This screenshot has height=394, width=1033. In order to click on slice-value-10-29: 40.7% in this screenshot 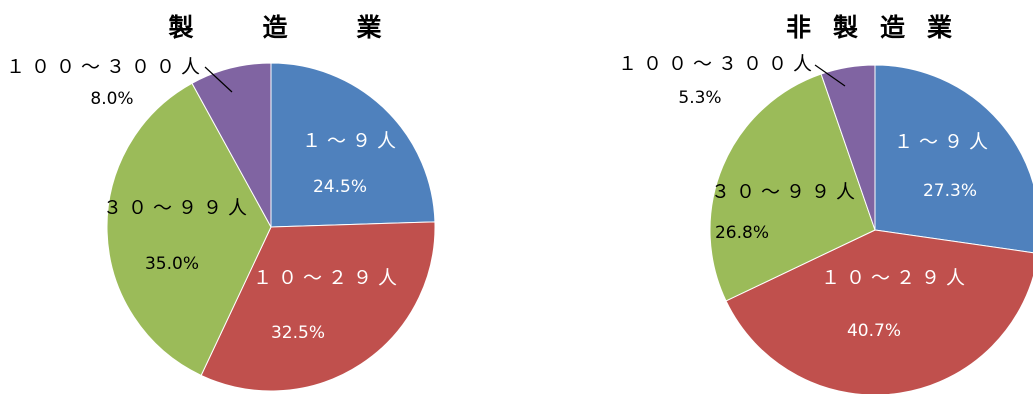, I will do `click(874, 331)`.